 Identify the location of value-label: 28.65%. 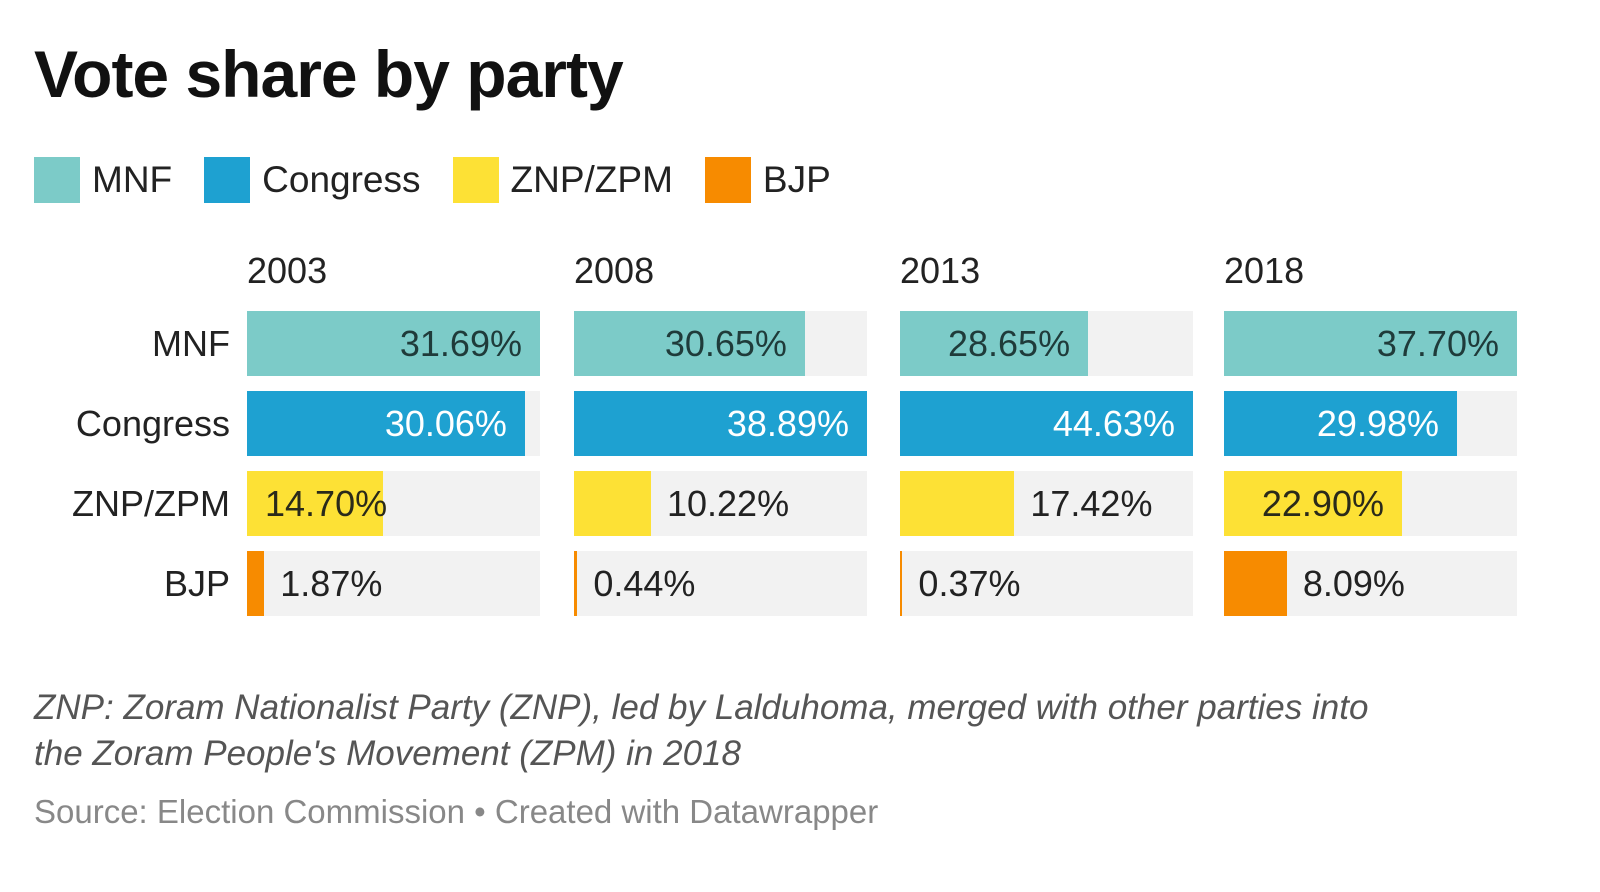
(1009, 343).